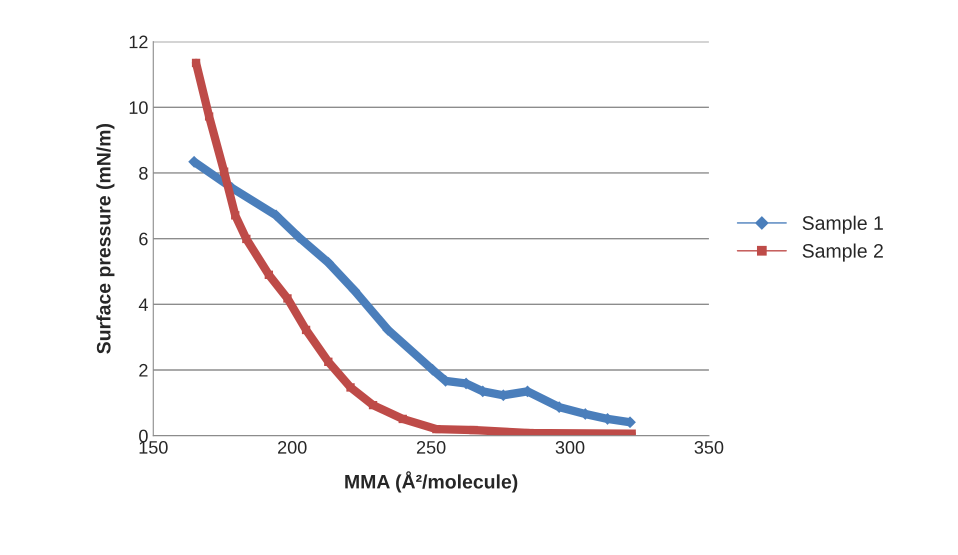  What do you see at coordinates (431, 481) in the screenshot?
I see `x-axis-title: MMA (Å²/molecule)` at bounding box center [431, 481].